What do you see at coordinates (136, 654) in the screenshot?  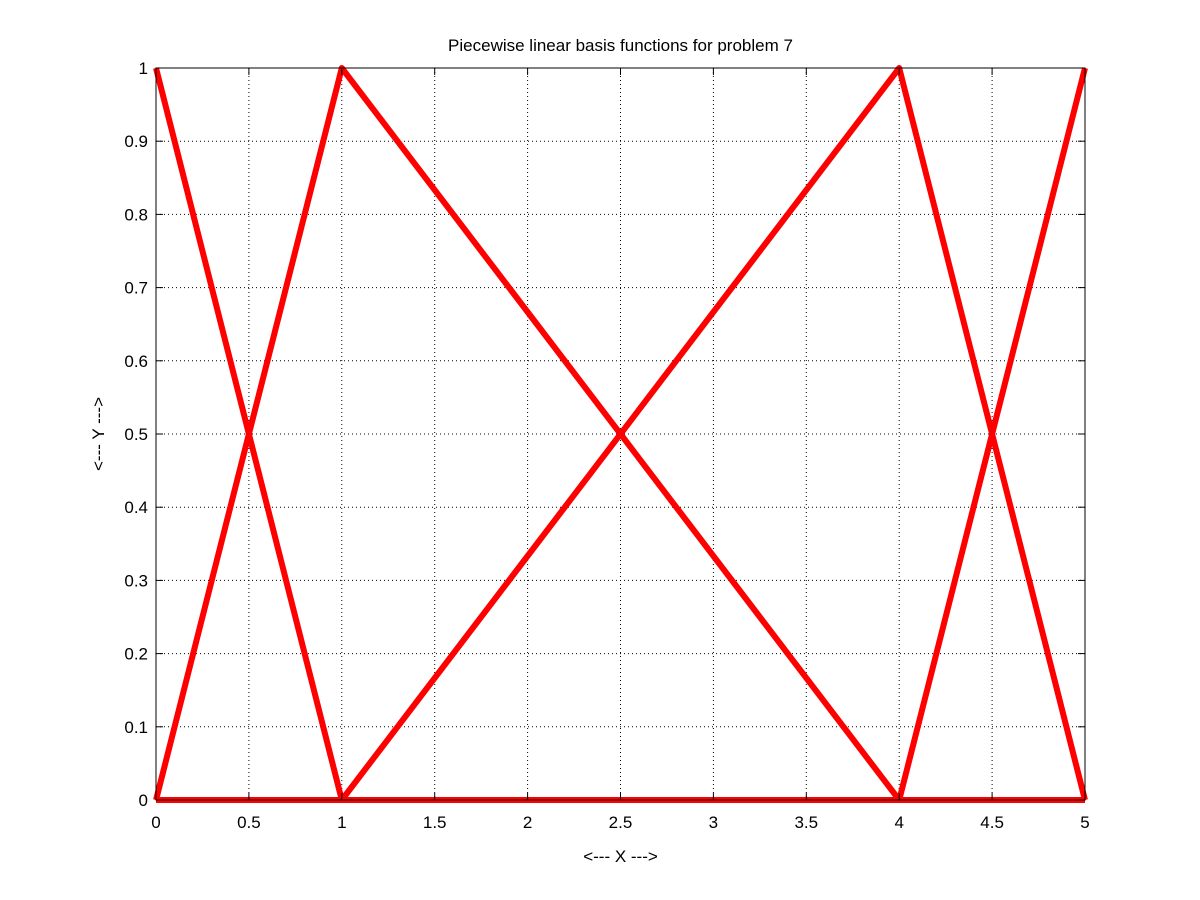 I see `y-tick-label: 0.2` at bounding box center [136, 654].